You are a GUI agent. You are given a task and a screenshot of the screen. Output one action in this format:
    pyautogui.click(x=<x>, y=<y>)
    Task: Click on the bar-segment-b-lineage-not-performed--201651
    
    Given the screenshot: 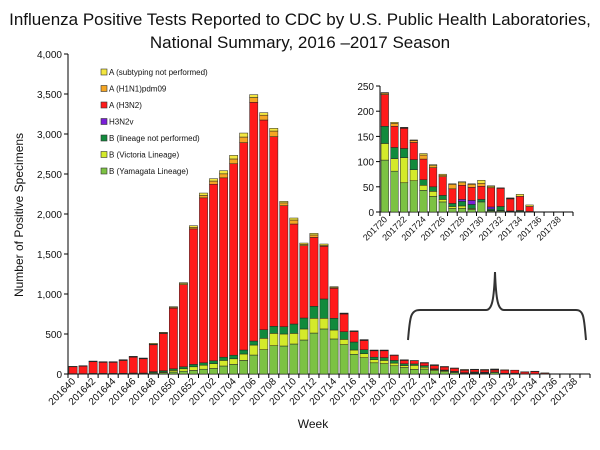 What is the action you would take?
    pyautogui.click(x=183, y=368)
    